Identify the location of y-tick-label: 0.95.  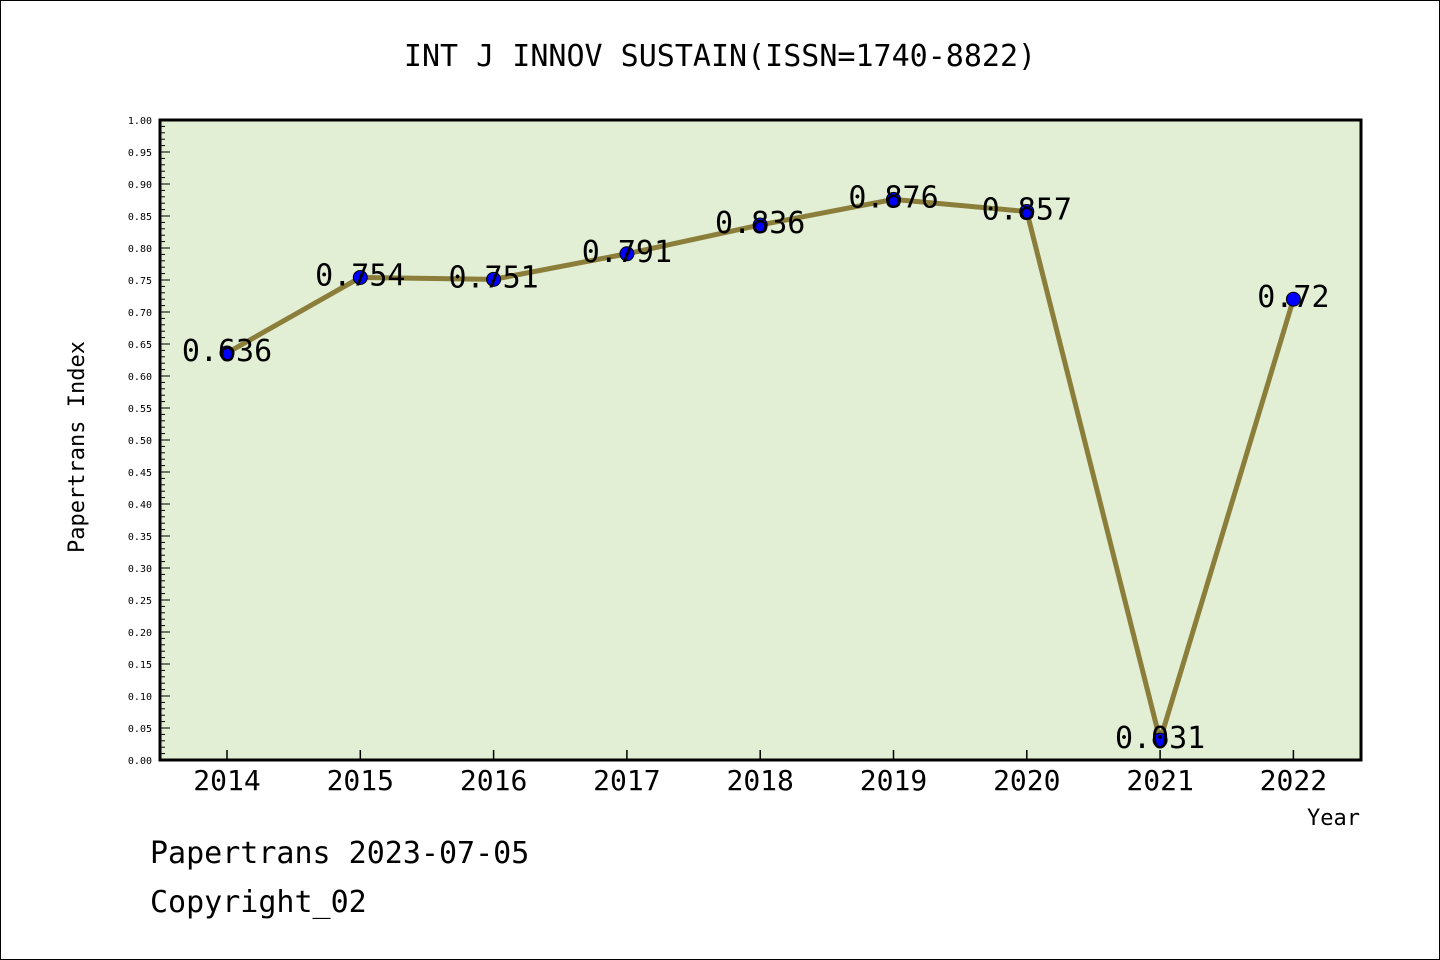
(140, 153).